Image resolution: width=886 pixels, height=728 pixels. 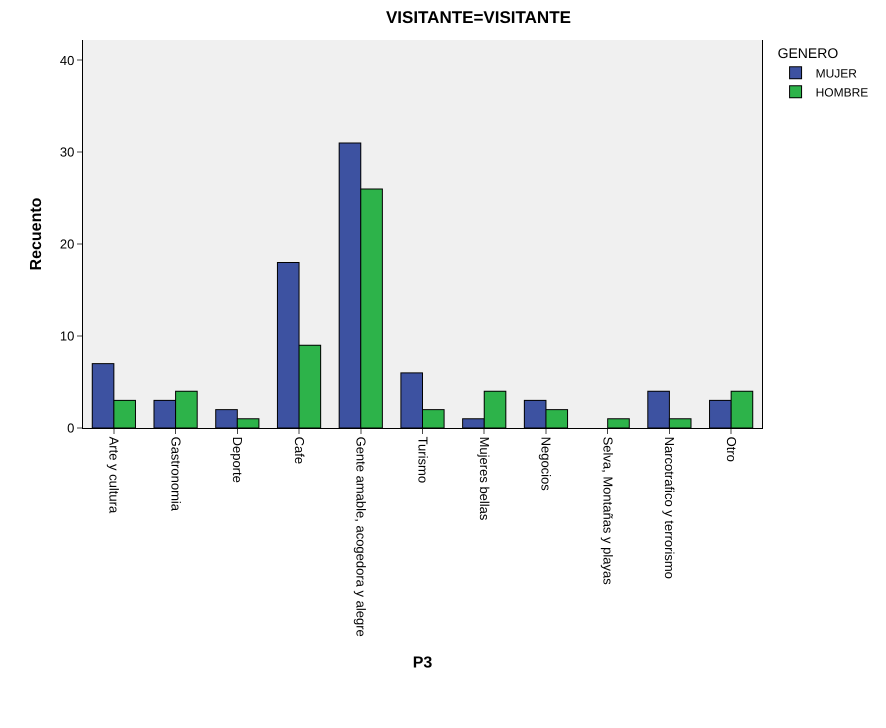 I want to click on x-tick-label: Selva, Montañas y playas, so click(x=608, y=511).